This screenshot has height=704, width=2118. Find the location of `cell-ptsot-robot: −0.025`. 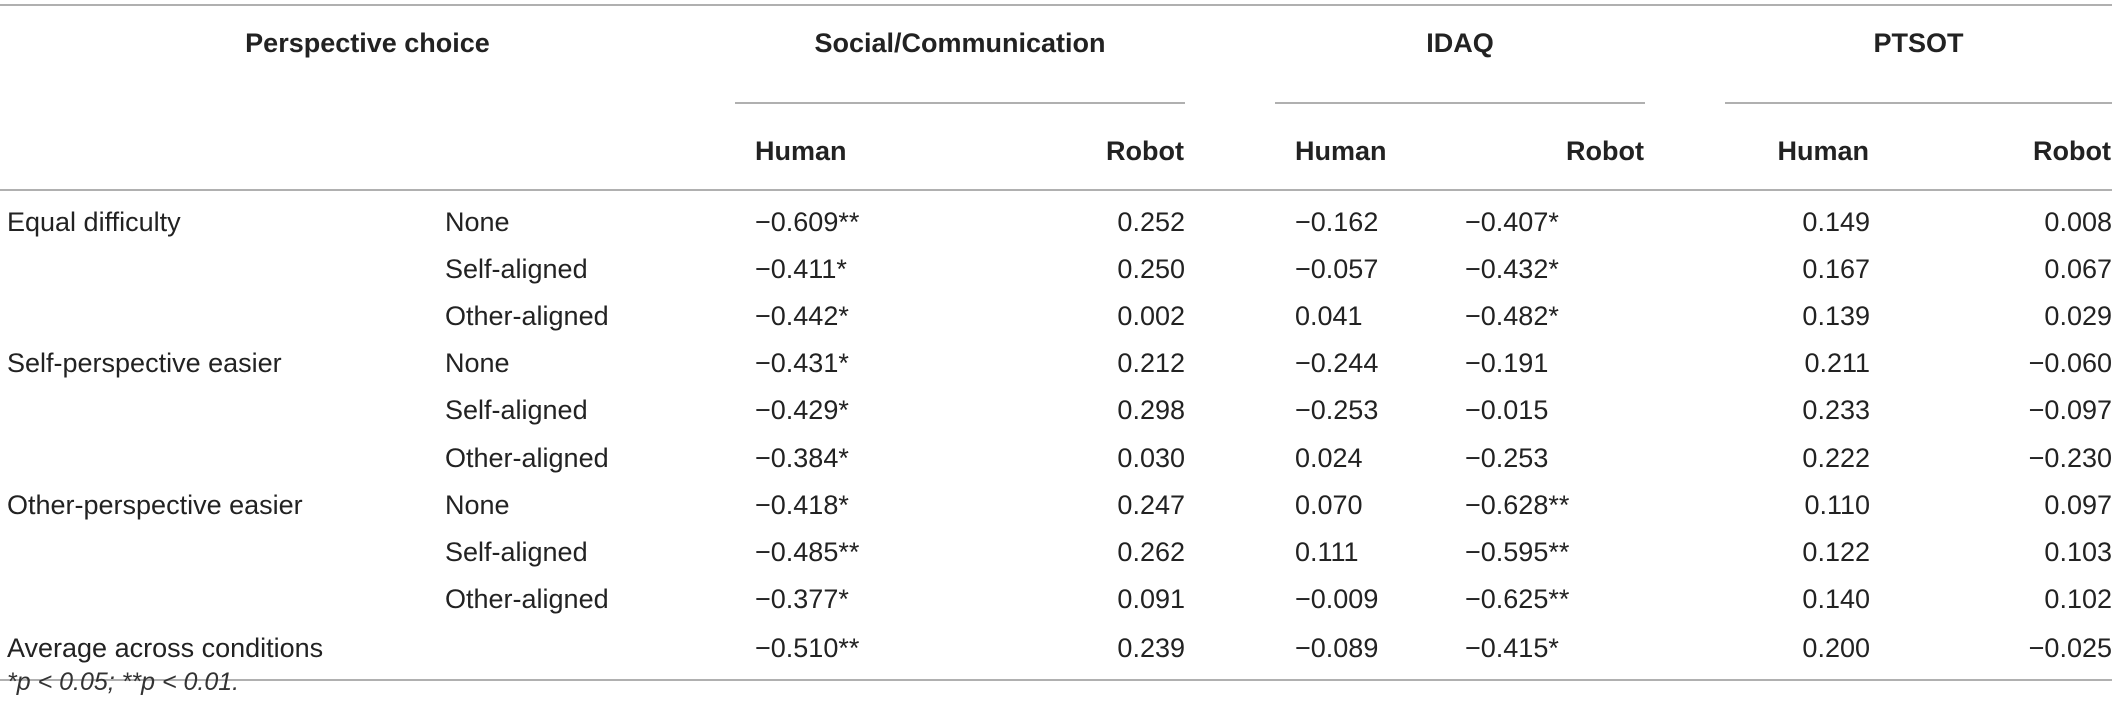

cell-ptsot-robot: −0.025 is located at coordinates (1991, 651).